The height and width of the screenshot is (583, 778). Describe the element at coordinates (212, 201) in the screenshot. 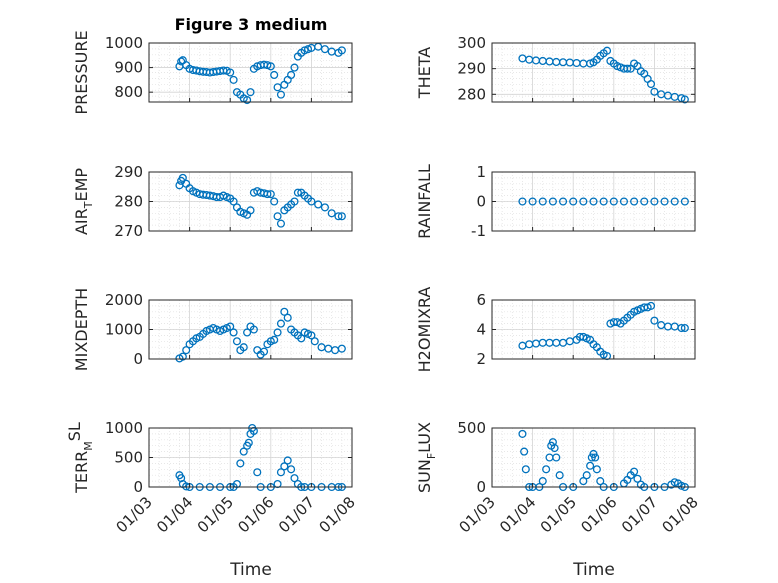

I see `subplot-air: 290 280 270 AIRTEMP` at that location.